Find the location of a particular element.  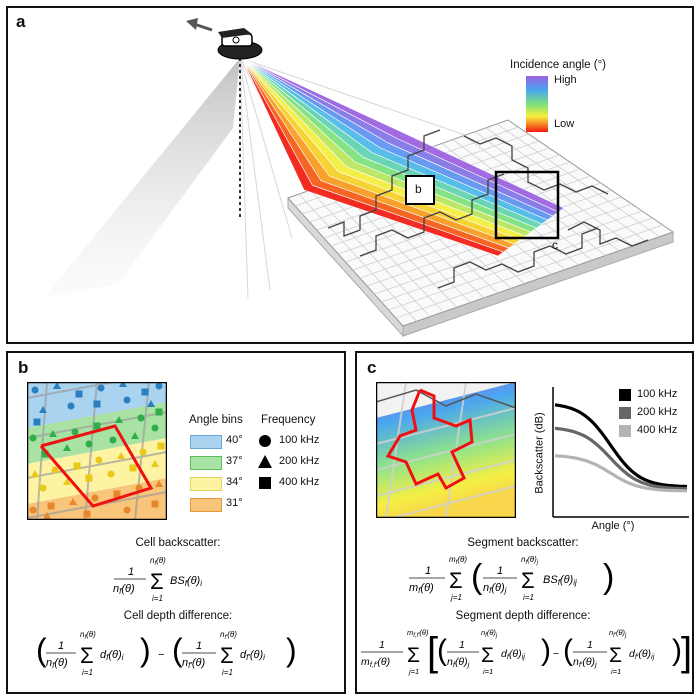

panel-a-label: a is located at coordinates (21, 21).